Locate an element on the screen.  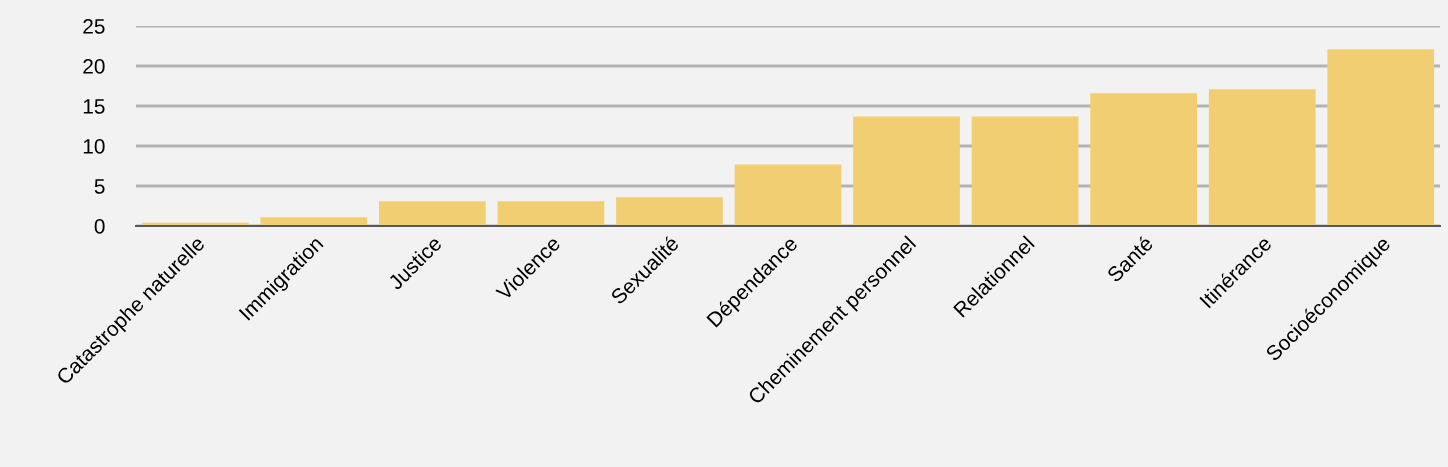
y-tick-label: 0 is located at coordinates (99, 226).